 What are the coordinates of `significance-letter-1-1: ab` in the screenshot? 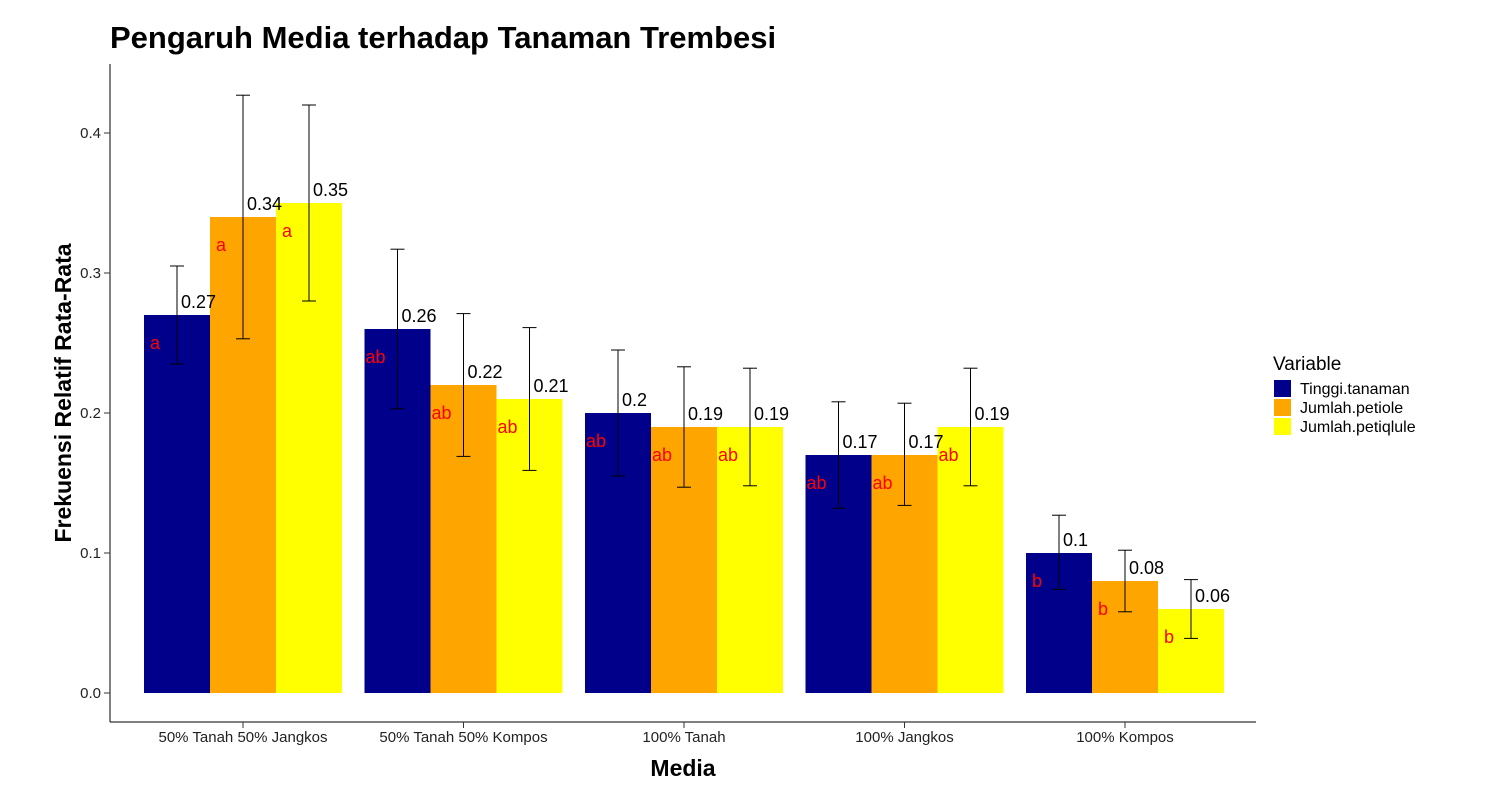 It's located at (441, 413).